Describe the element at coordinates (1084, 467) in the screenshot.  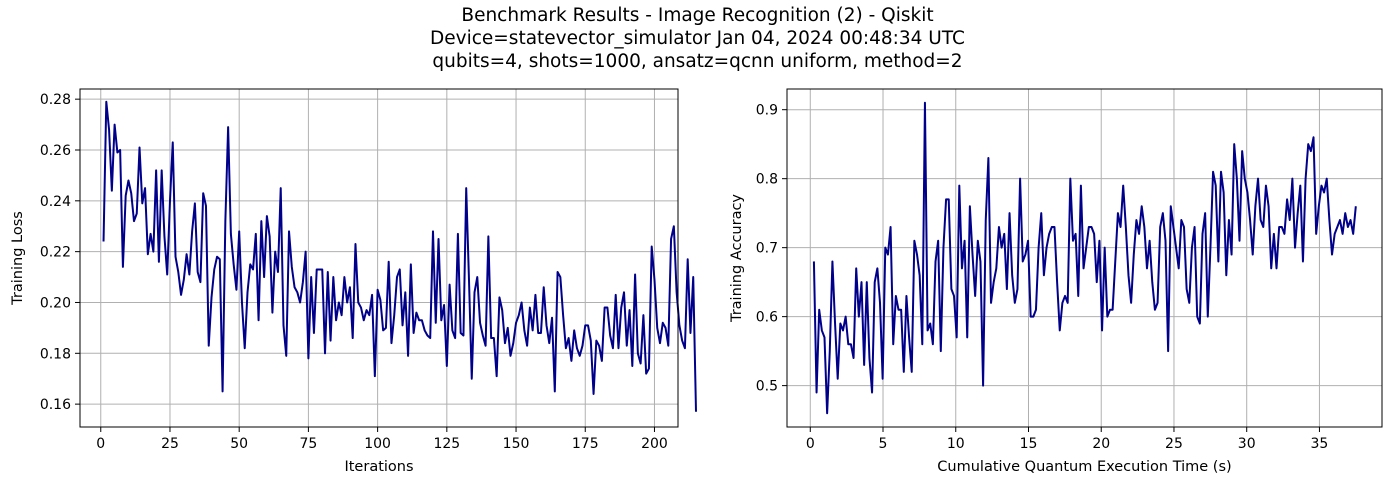
I see `chart-2-xlabel: Cumulative Quantum Execution Time (s)` at that location.